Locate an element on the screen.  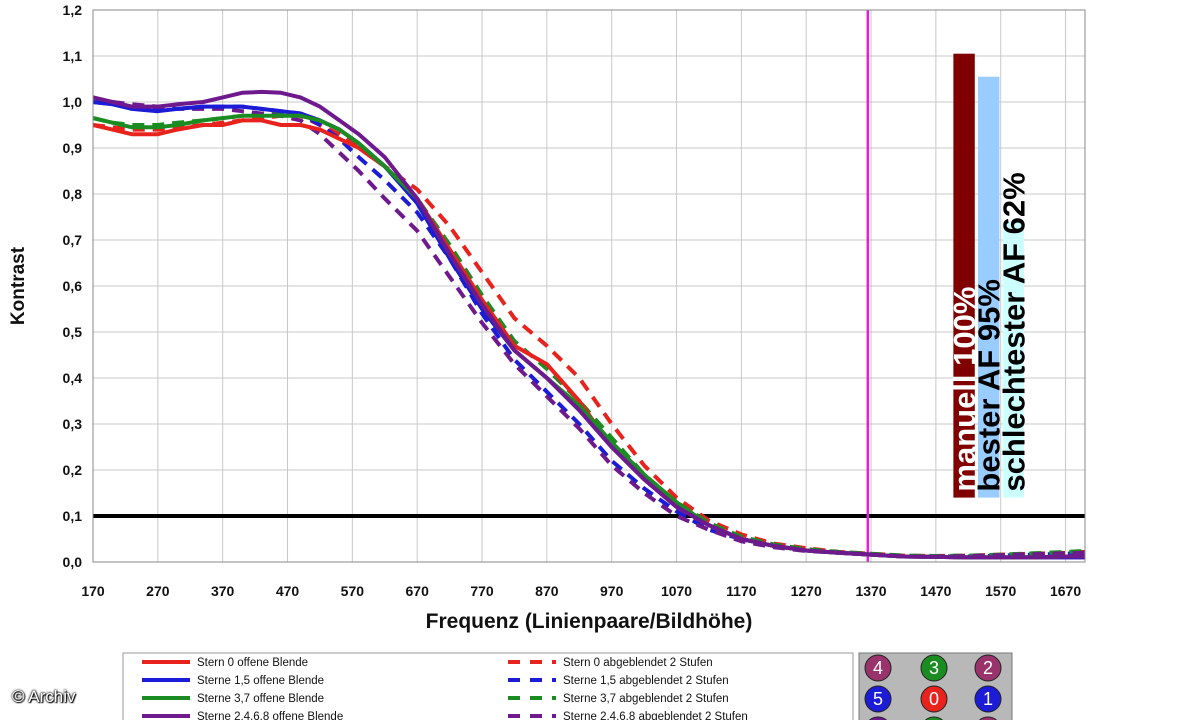
star-position-label: 0 is located at coordinates (934, 699).